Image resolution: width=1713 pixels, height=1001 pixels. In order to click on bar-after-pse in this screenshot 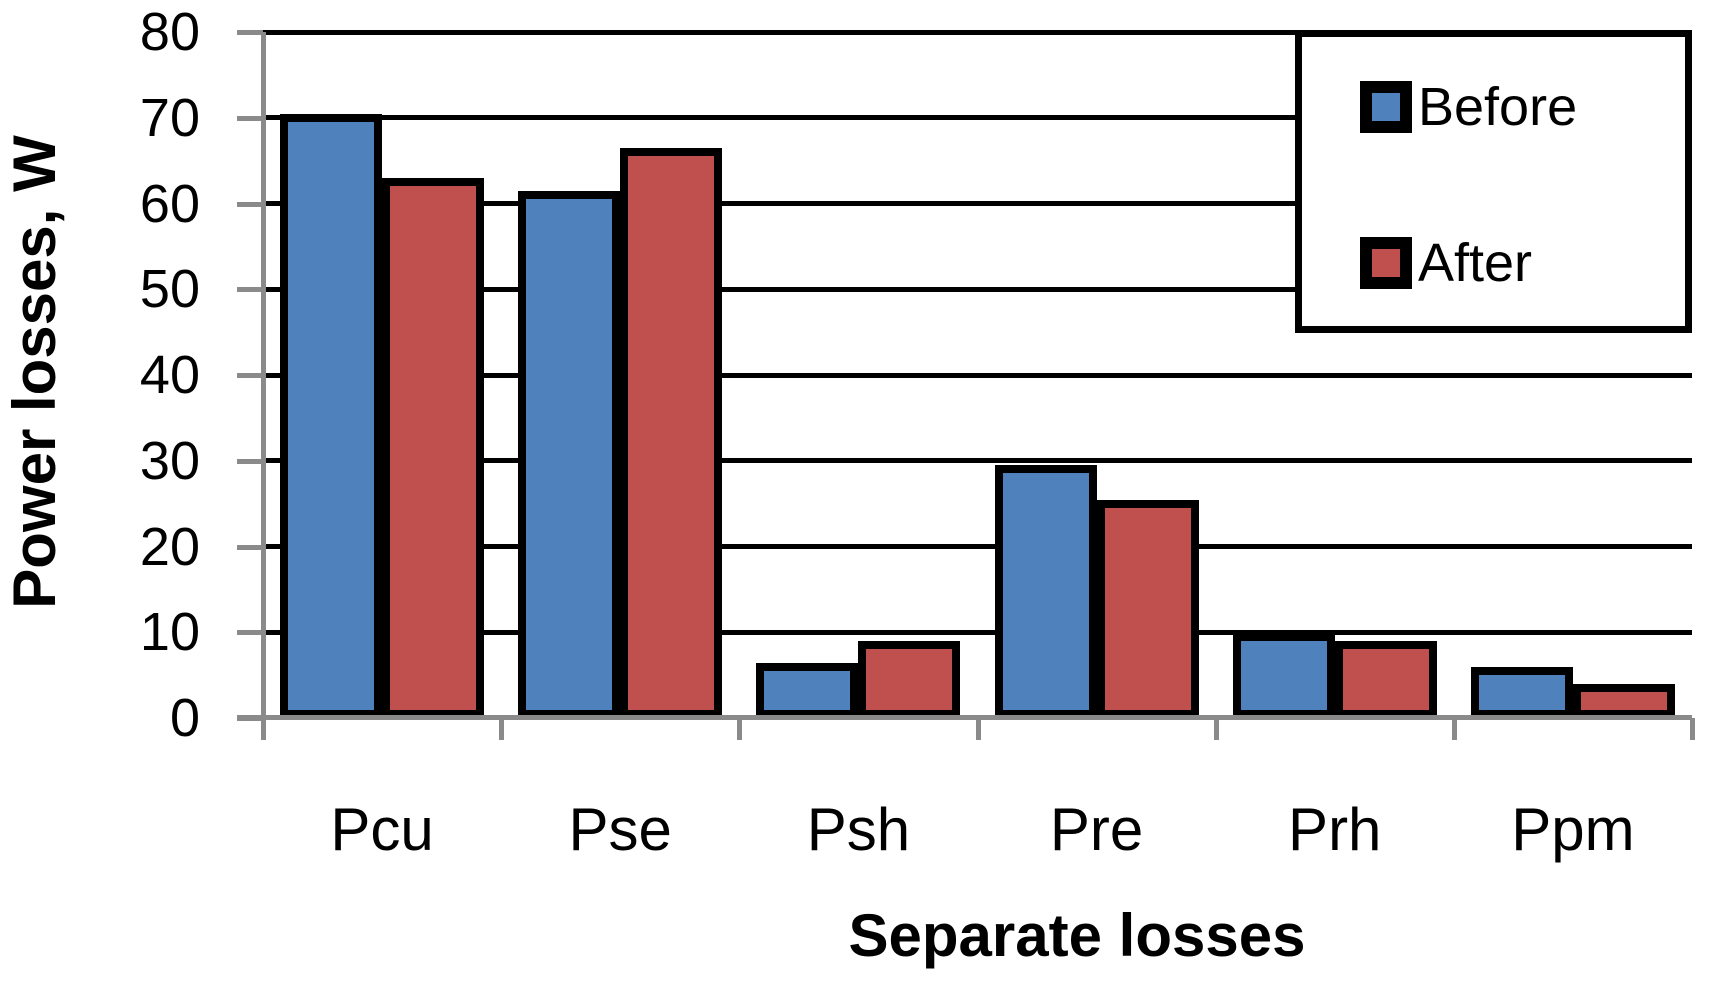, I will do `click(671, 433)`.